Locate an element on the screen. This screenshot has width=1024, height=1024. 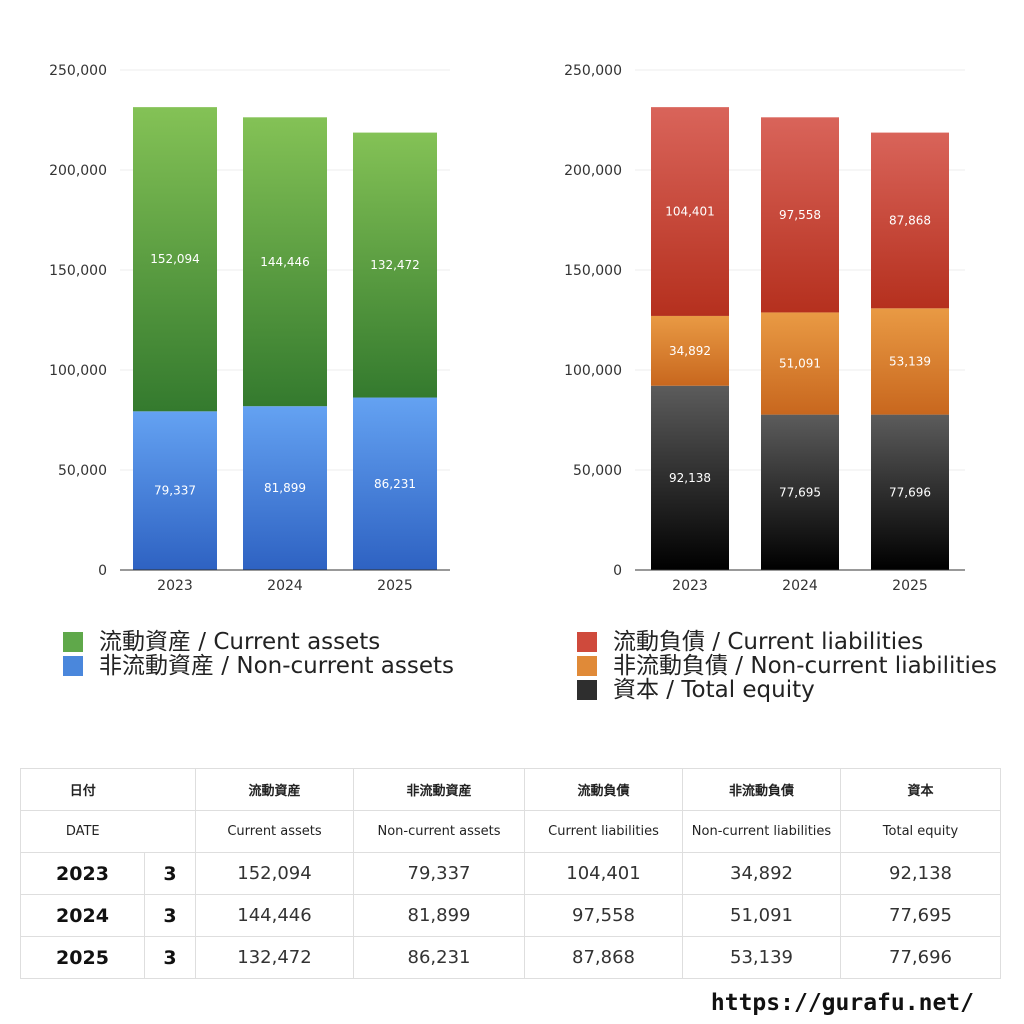
data-label-current-assets-2025: 132,472 is located at coordinates (395, 265).